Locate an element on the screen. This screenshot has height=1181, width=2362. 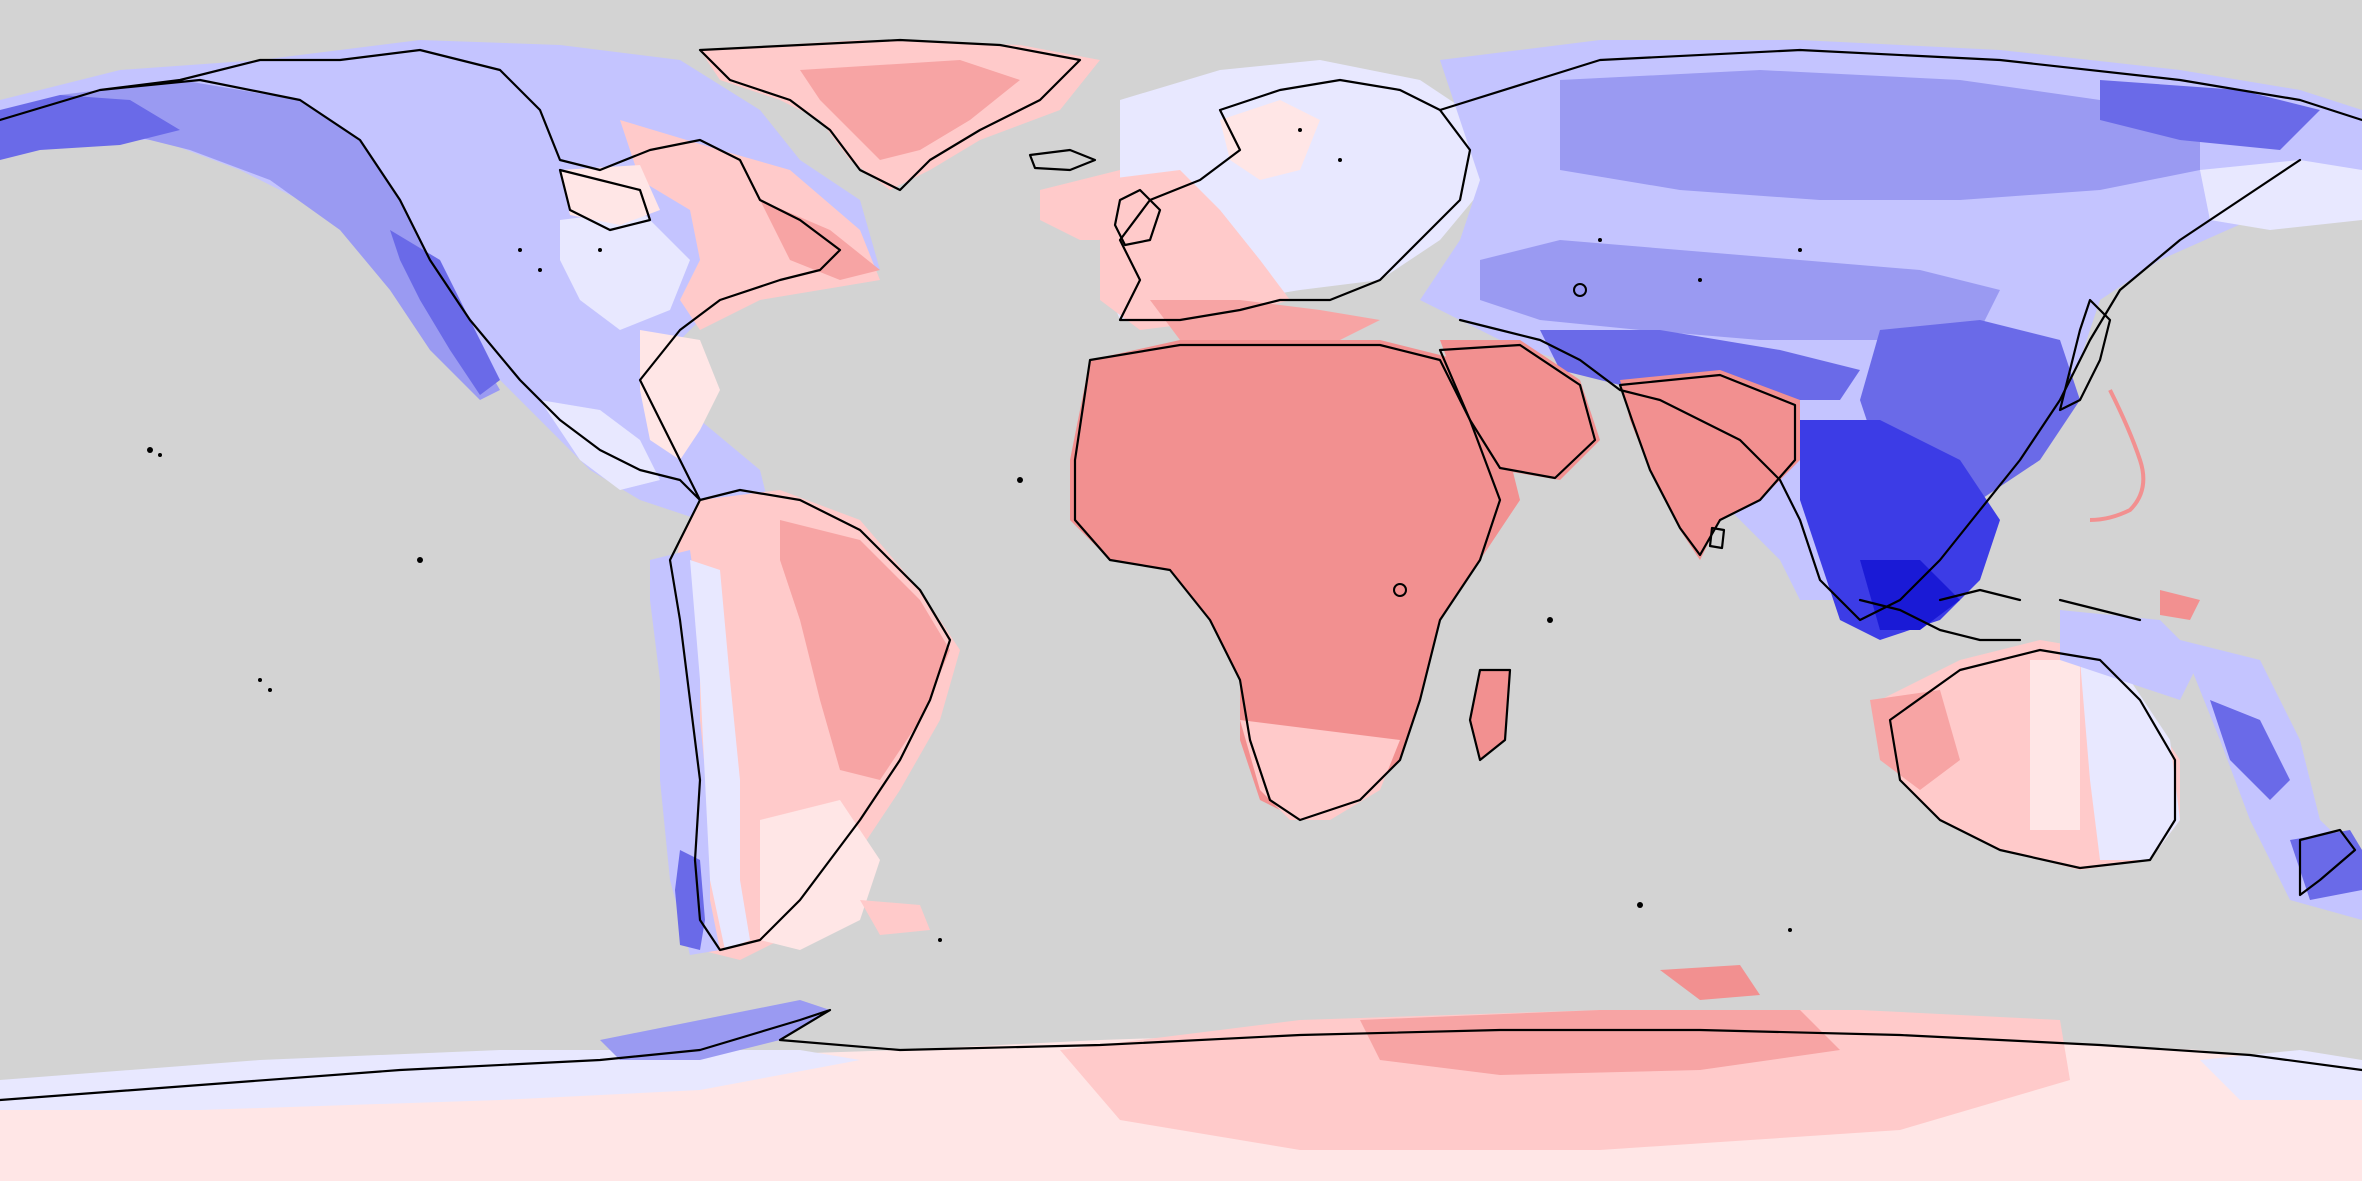
asia-kamchatka-light is located at coordinates (2281, 195).